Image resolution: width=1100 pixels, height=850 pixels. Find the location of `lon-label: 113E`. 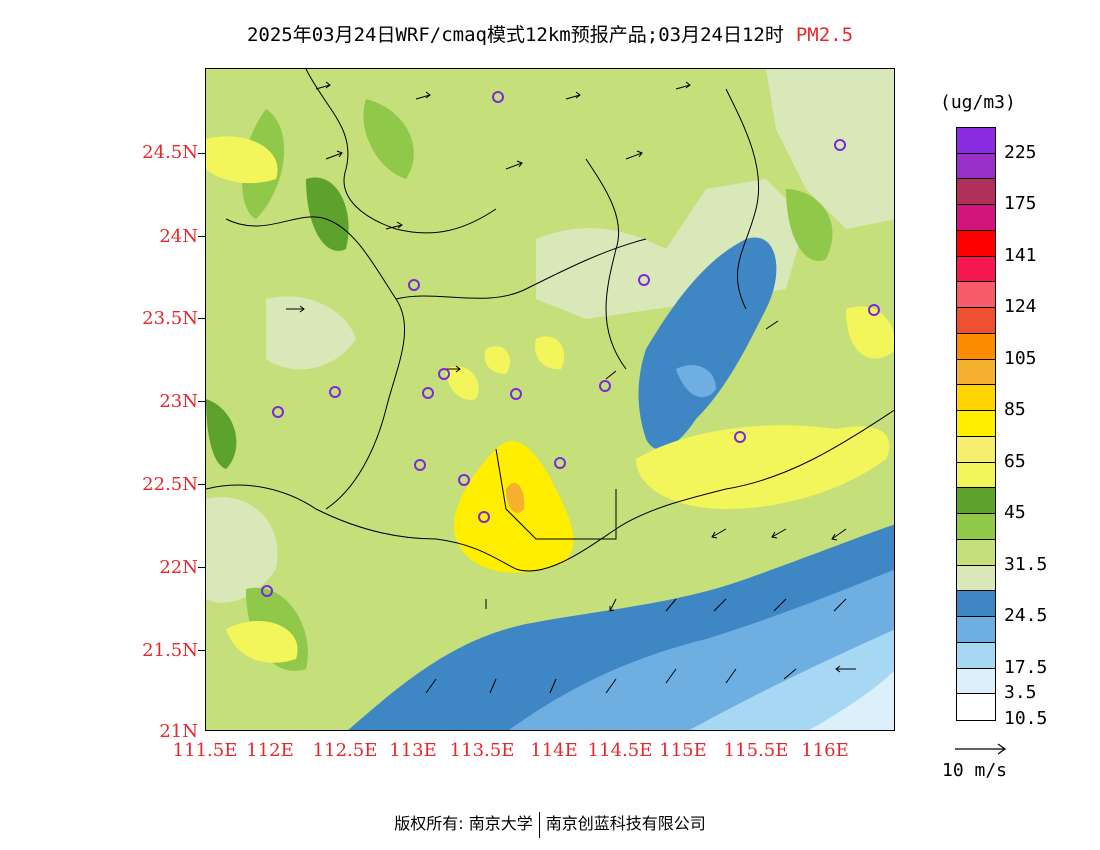

lon-label: 113E is located at coordinates (413, 750).